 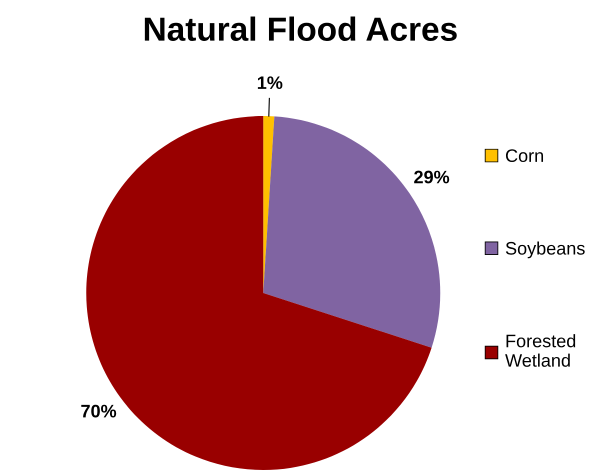 I want to click on chart-title: Natural Flood Acres, so click(x=300, y=29).